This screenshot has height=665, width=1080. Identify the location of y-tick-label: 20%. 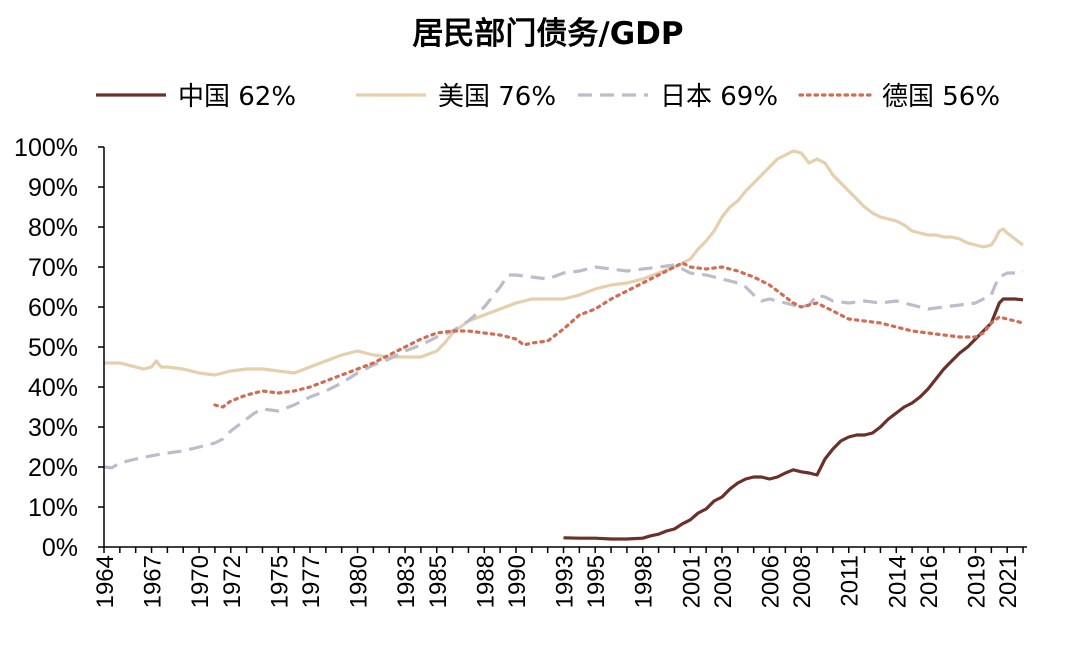
(53, 468).